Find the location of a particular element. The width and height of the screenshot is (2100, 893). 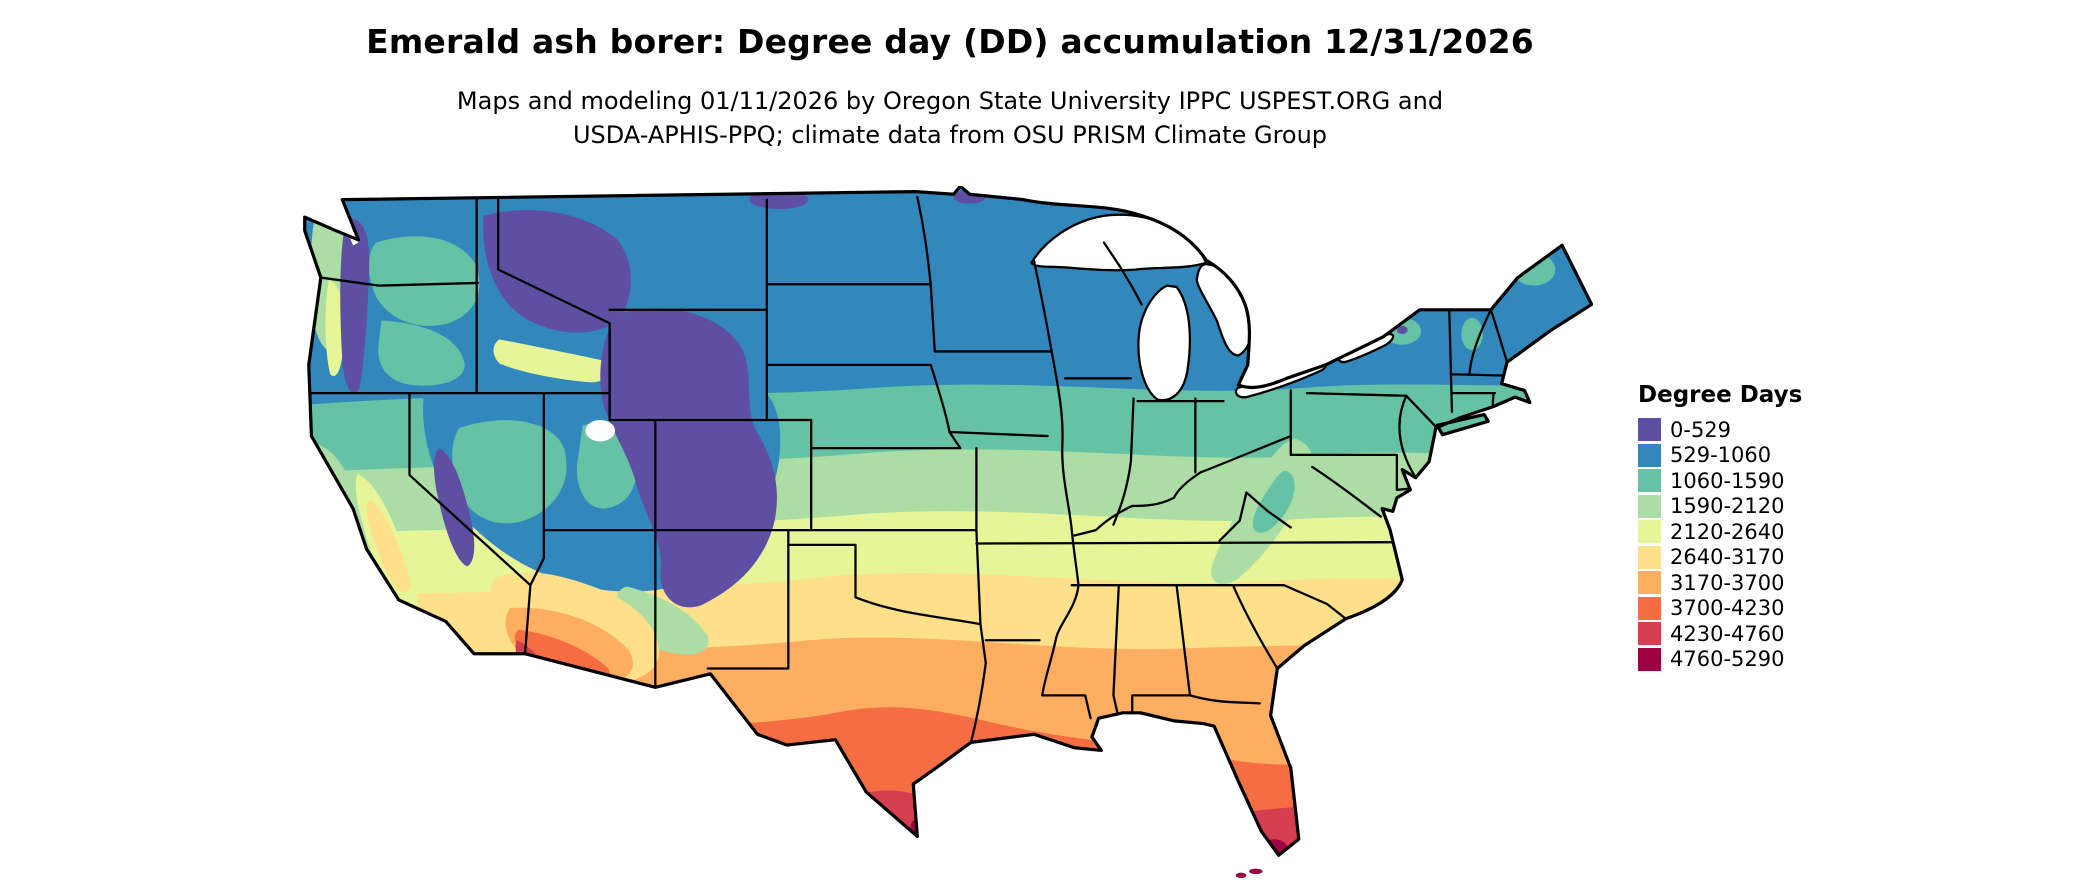

region-willamette-valley is located at coordinates (334, 328).